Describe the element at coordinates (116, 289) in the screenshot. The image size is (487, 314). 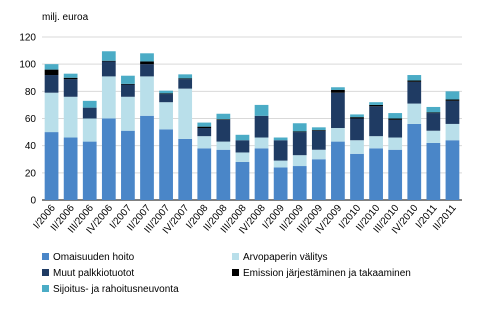
I see `legend-label: Sijoitus- ja rahoitusneuvonta` at that location.